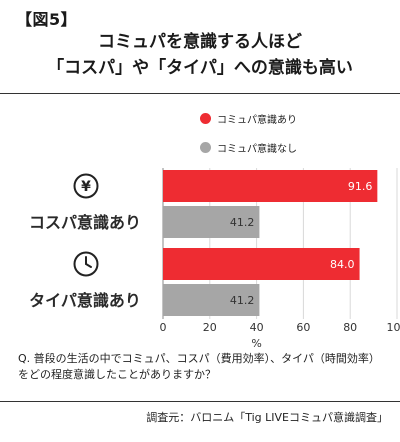 This screenshot has width=400, height=442. I want to click on top-rule, so click(200, 93).